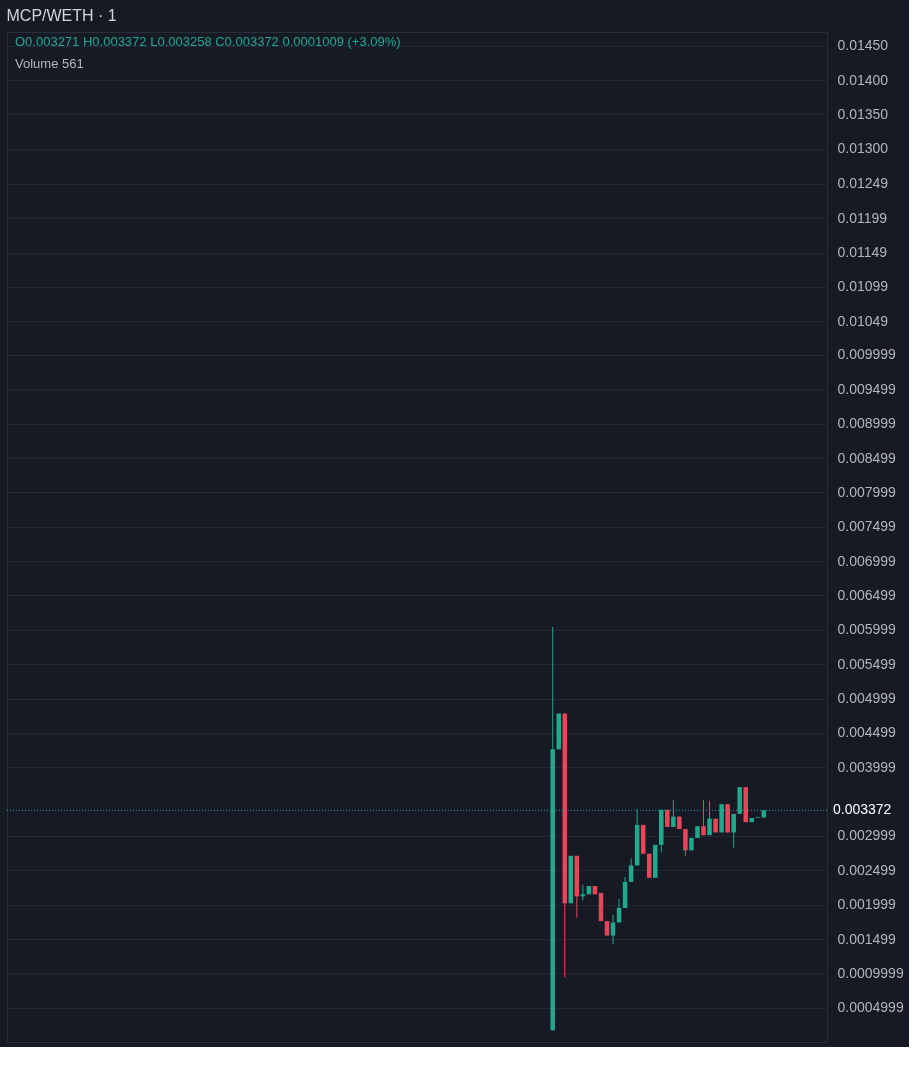 This screenshot has width=922, height=1080. Describe the element at coordinates (867, 388) in the screenshot. I see `y-tick-label: 0.009499` at that location.